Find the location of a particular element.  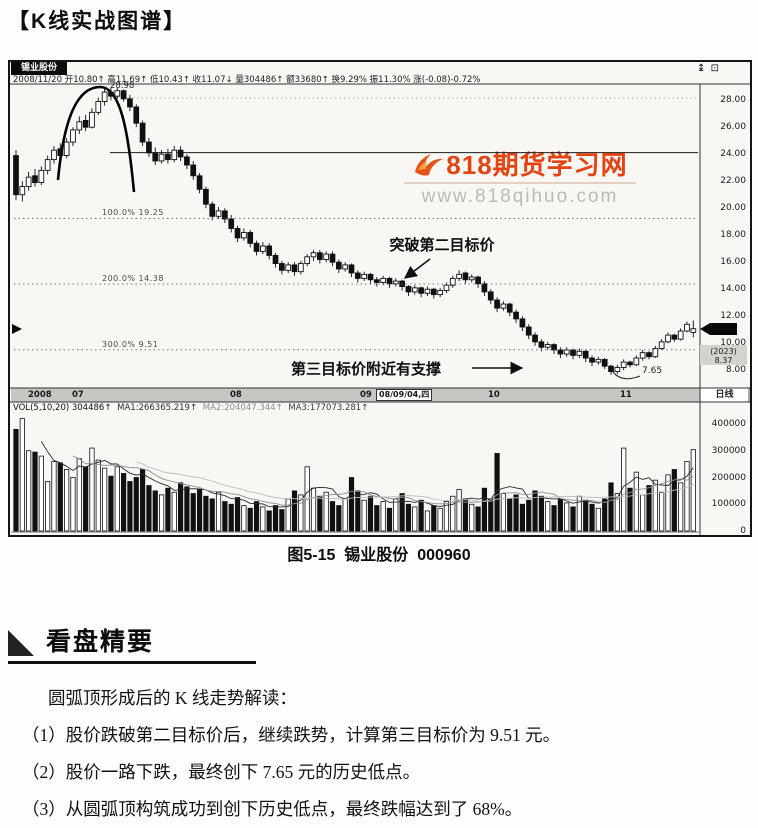

volume-group is located at coordinates (354, 475).